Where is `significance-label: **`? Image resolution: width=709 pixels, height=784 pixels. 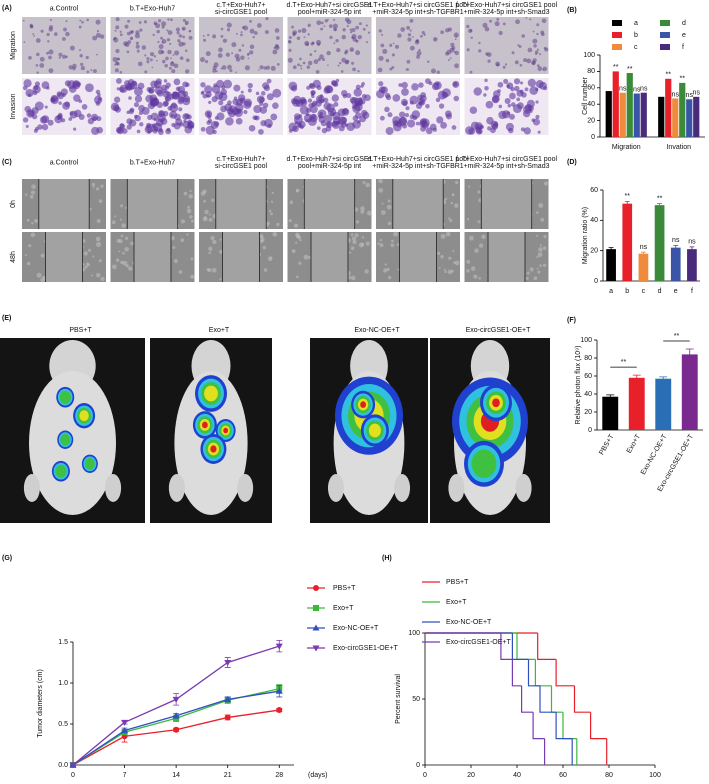
significance-label: ** is located at coordinates (683, 79).